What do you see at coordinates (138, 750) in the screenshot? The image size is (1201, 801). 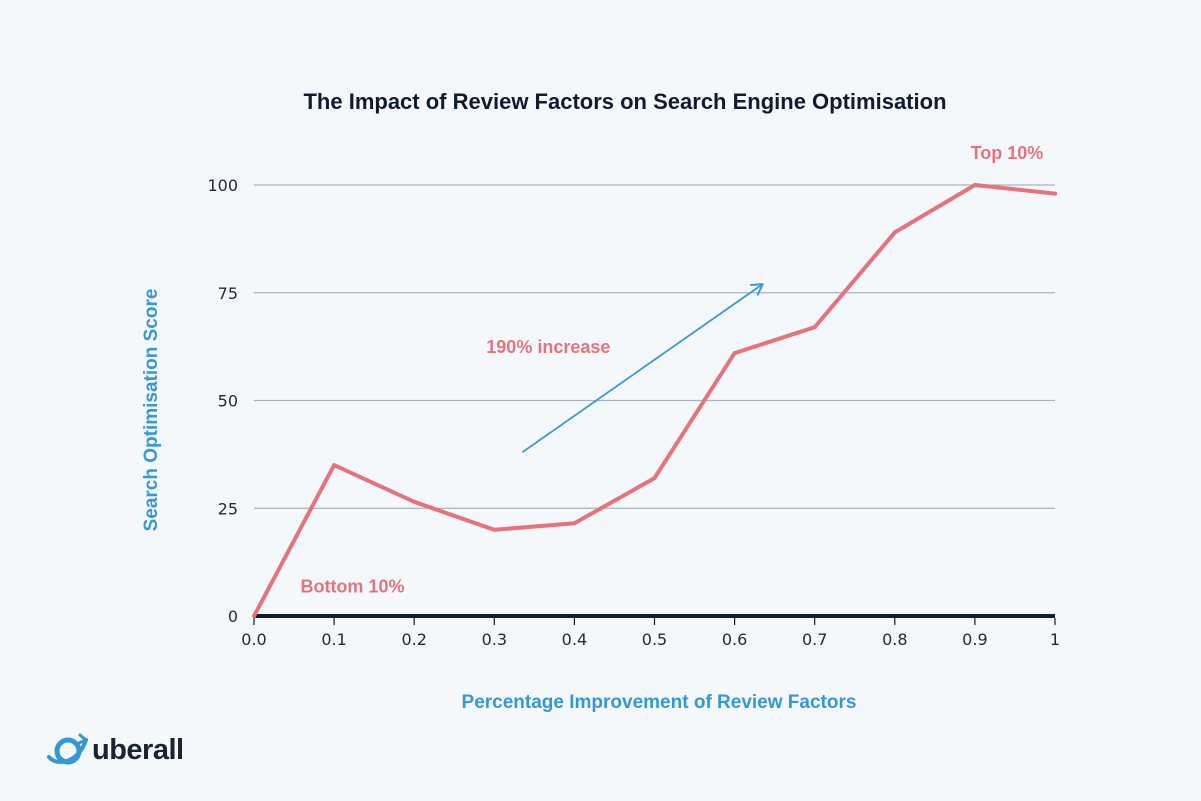 I see `logo-text: uberall` at bounding box center [138, 750].